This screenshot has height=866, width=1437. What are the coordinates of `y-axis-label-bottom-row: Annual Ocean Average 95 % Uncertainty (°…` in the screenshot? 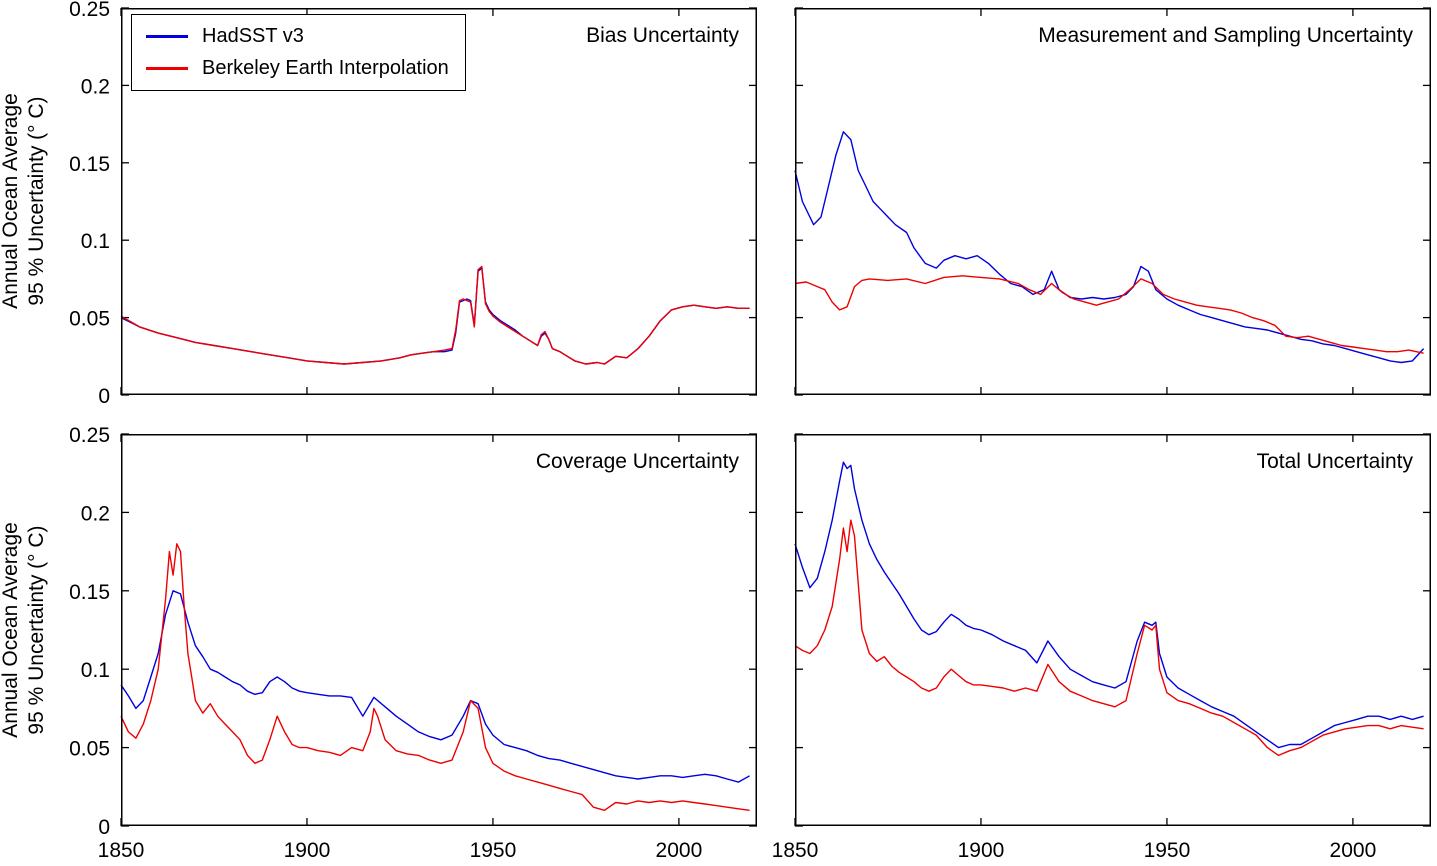 It's located at (26, 630).